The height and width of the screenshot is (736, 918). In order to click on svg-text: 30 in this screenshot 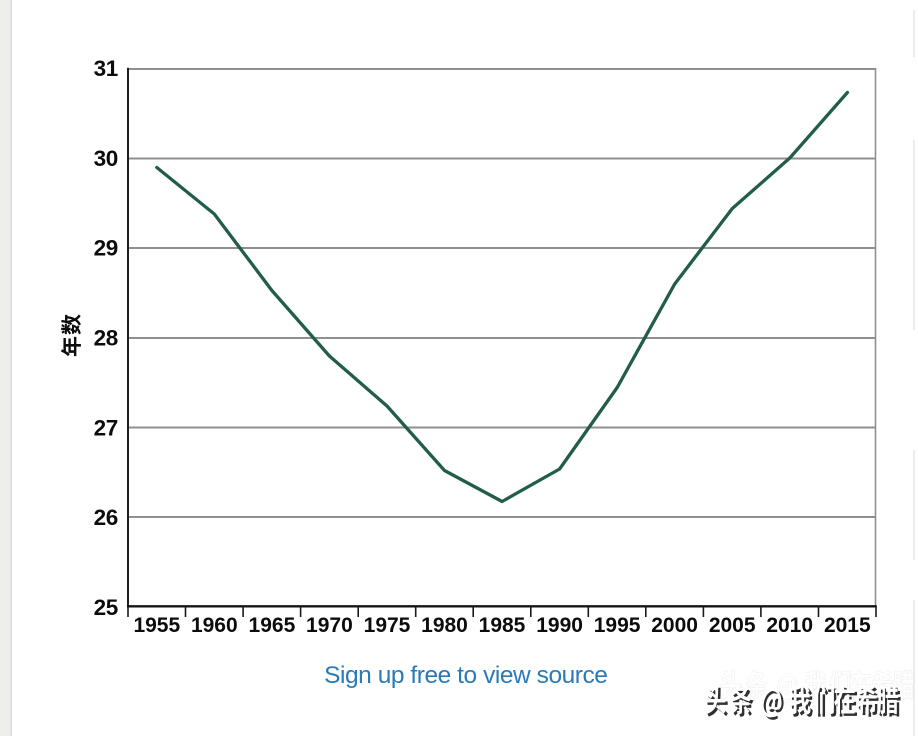, I will do `click(106, 158)`.